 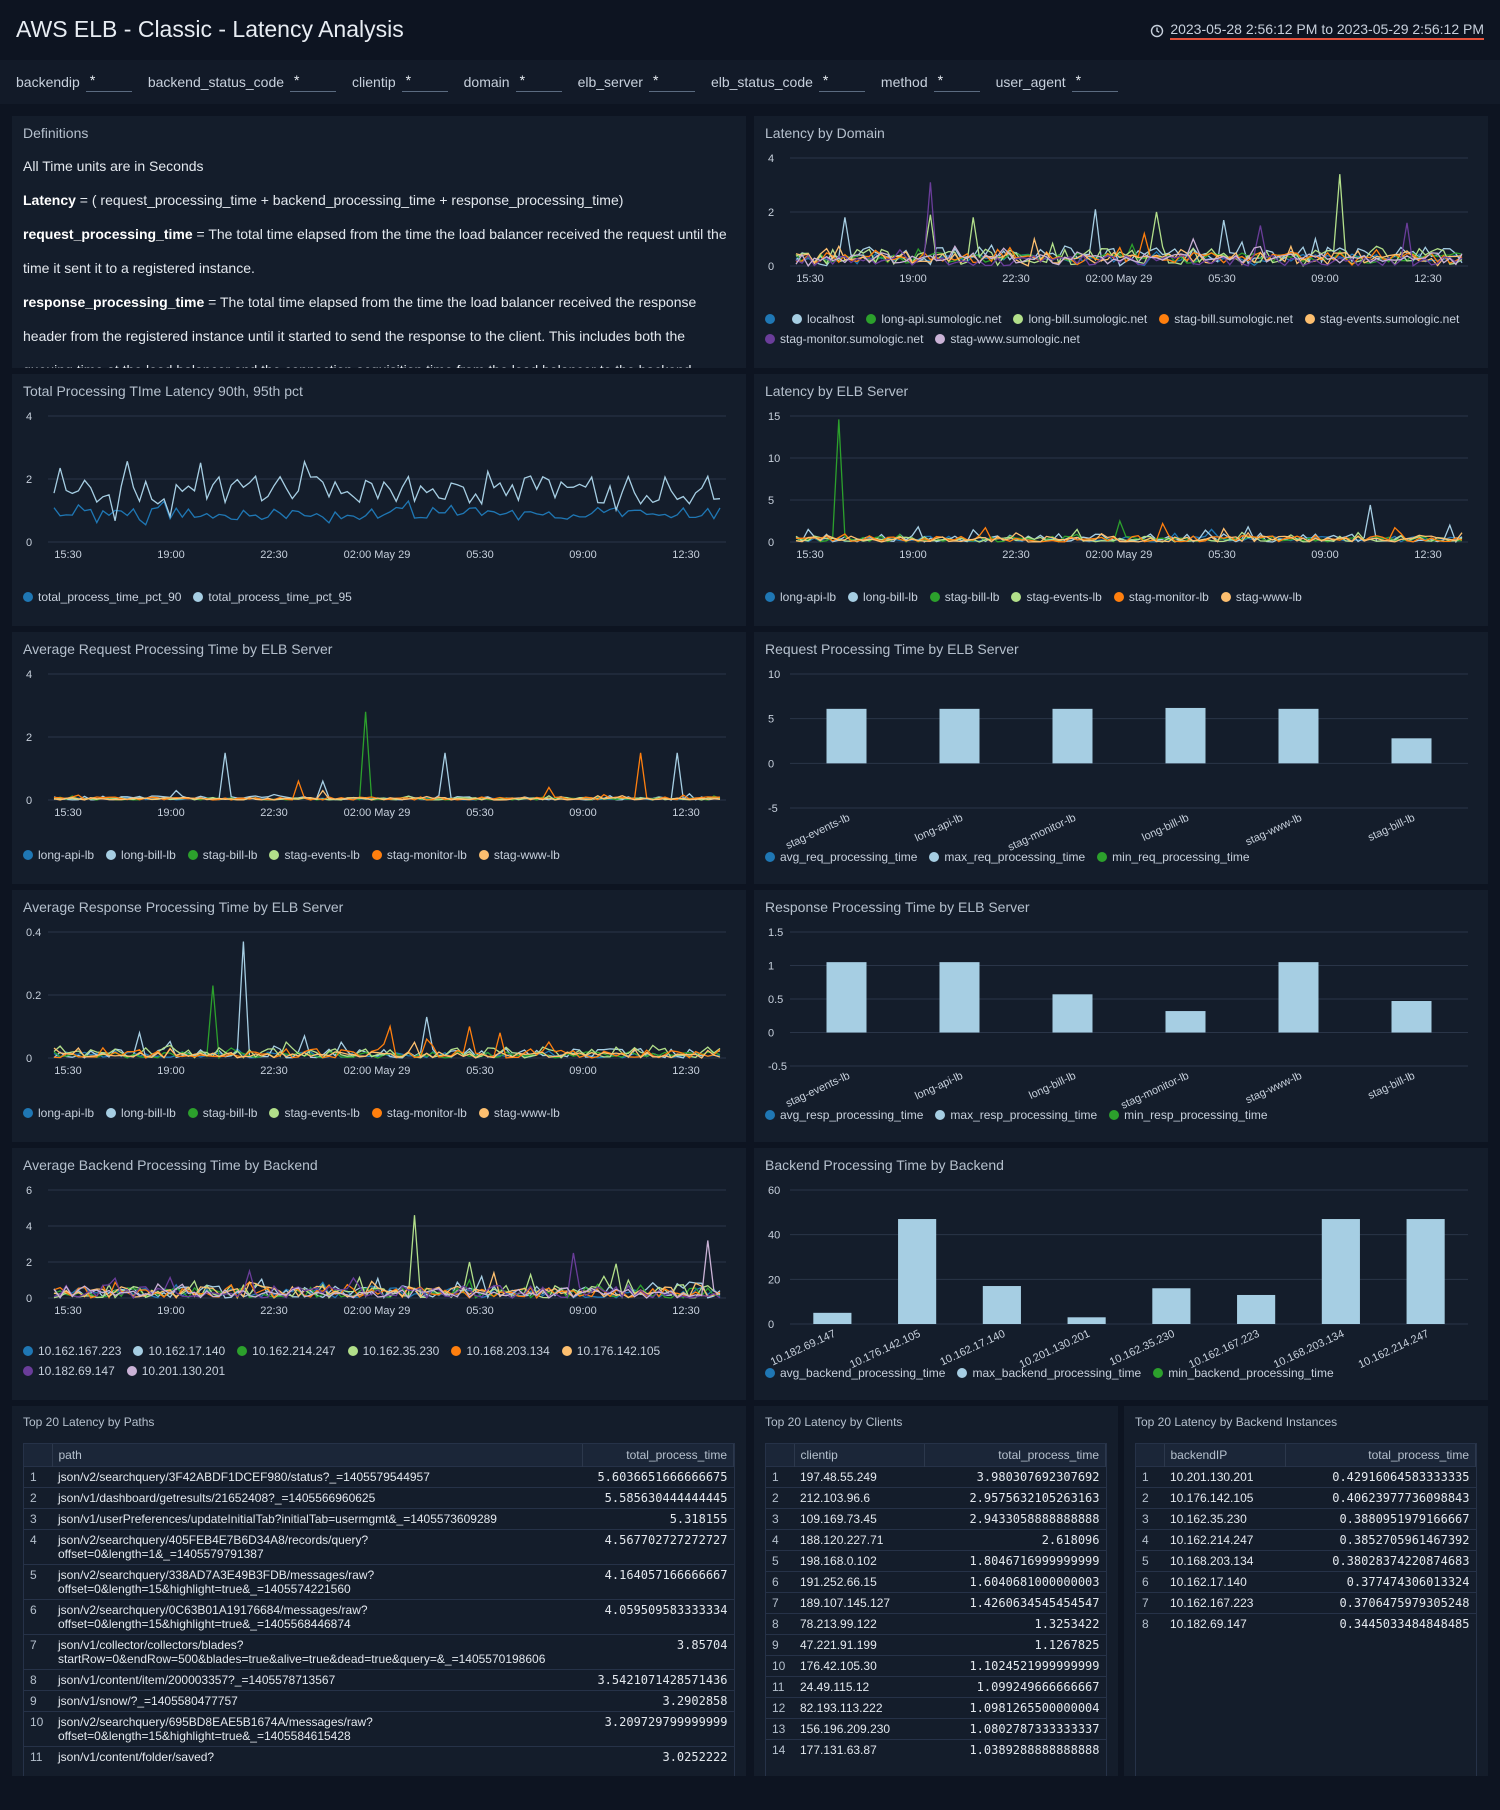 I want to click on filter-backendip: backendip *, so click(x=74, y=82).